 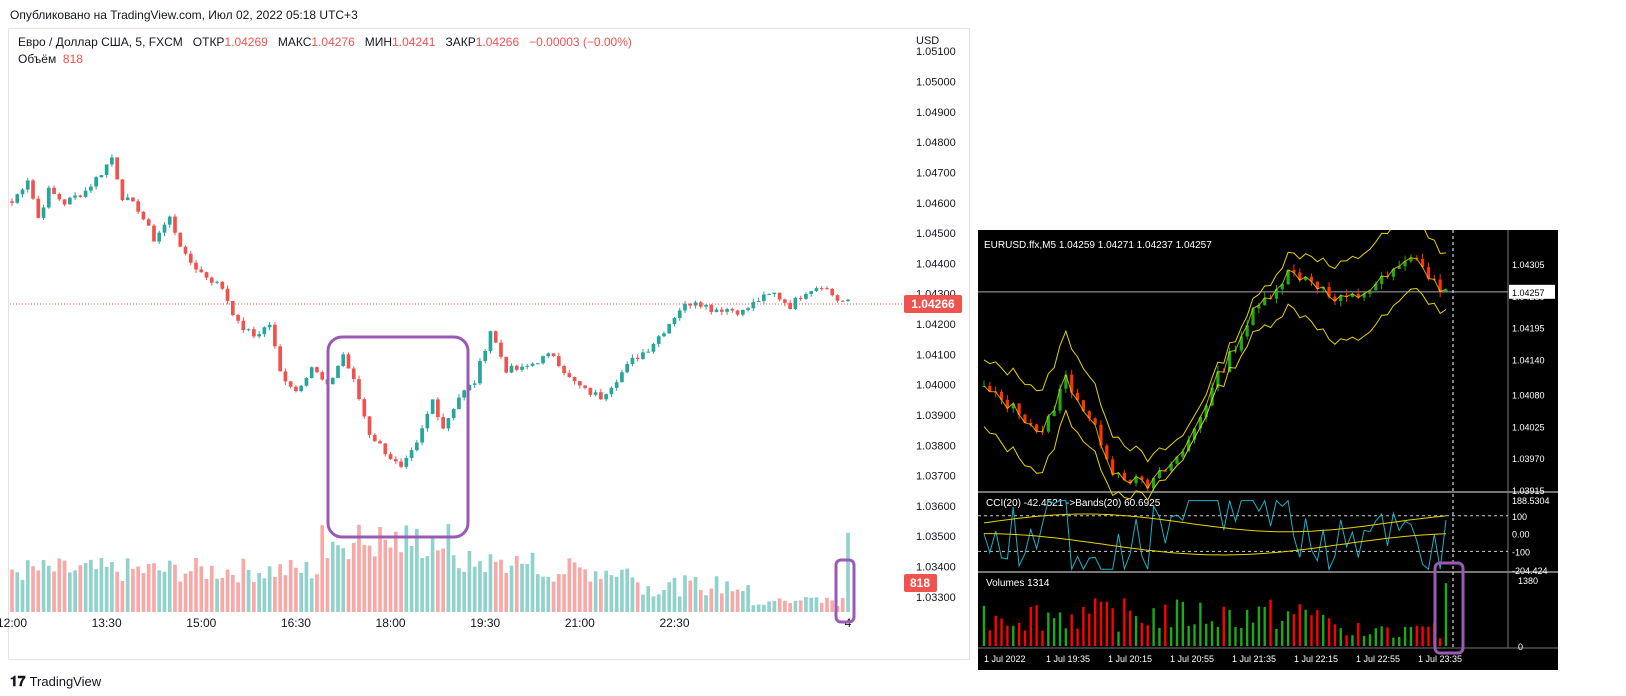 What do you see at coordinates (1528, 265) in the screenshot?
I see `mt-price-tick-label: 1.04305` at bounding box center [1528, 265].